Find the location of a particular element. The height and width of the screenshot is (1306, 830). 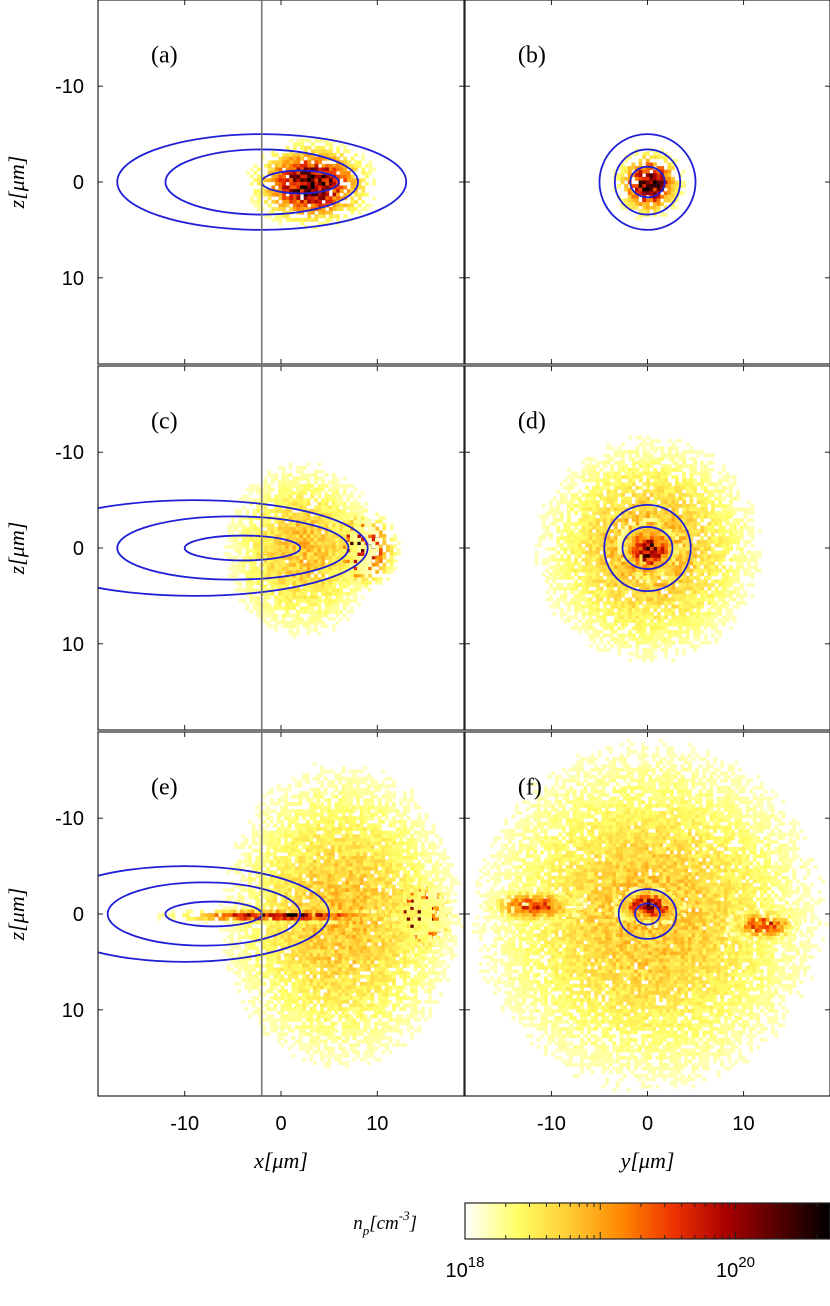

contour-line is located at coordinates (647, 182).